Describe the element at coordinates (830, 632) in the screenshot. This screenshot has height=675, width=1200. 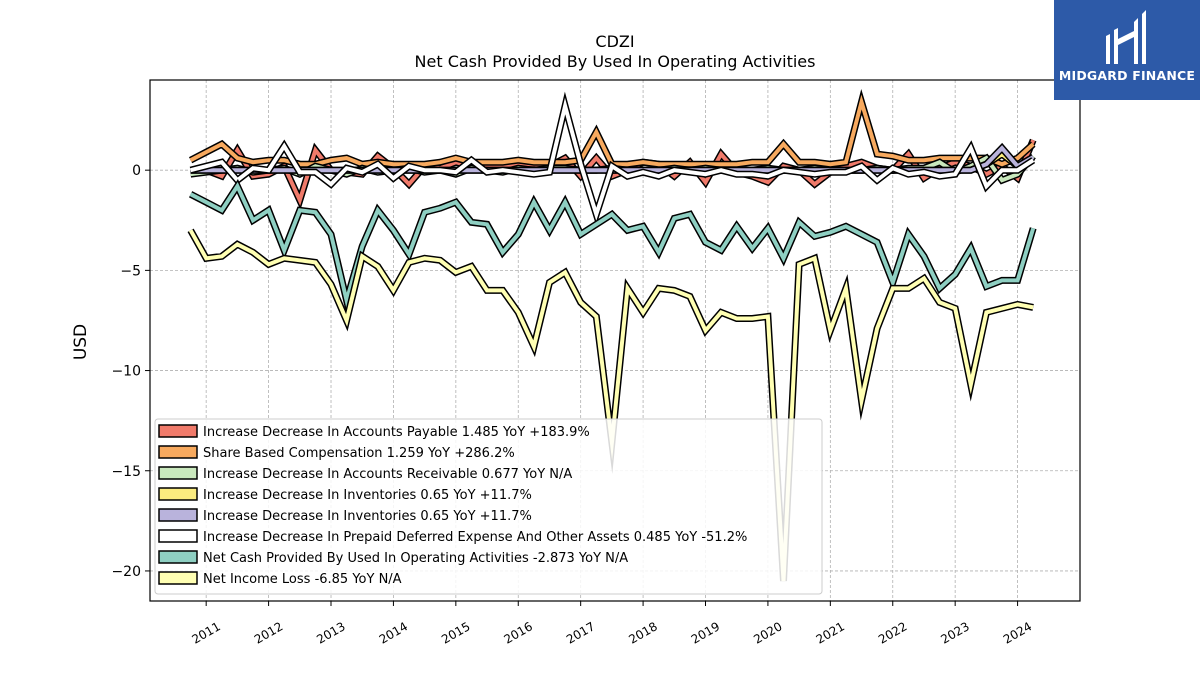
I see `x-tick-label: 2021` at that location.